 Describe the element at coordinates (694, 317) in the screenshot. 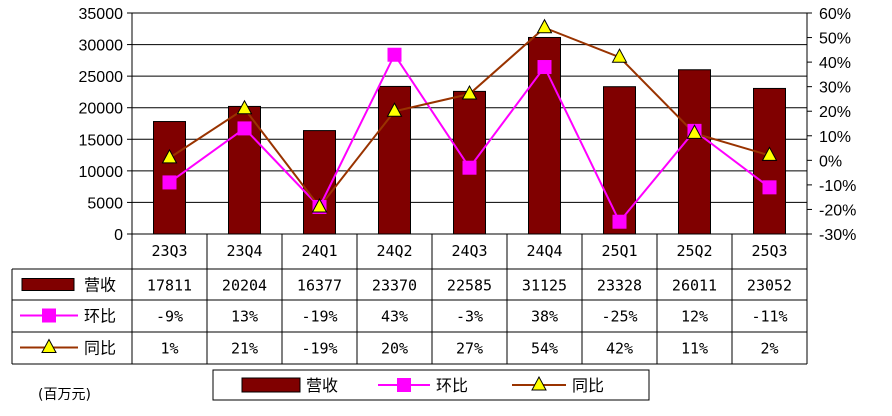

I see `table-cell: 12%` at that location.